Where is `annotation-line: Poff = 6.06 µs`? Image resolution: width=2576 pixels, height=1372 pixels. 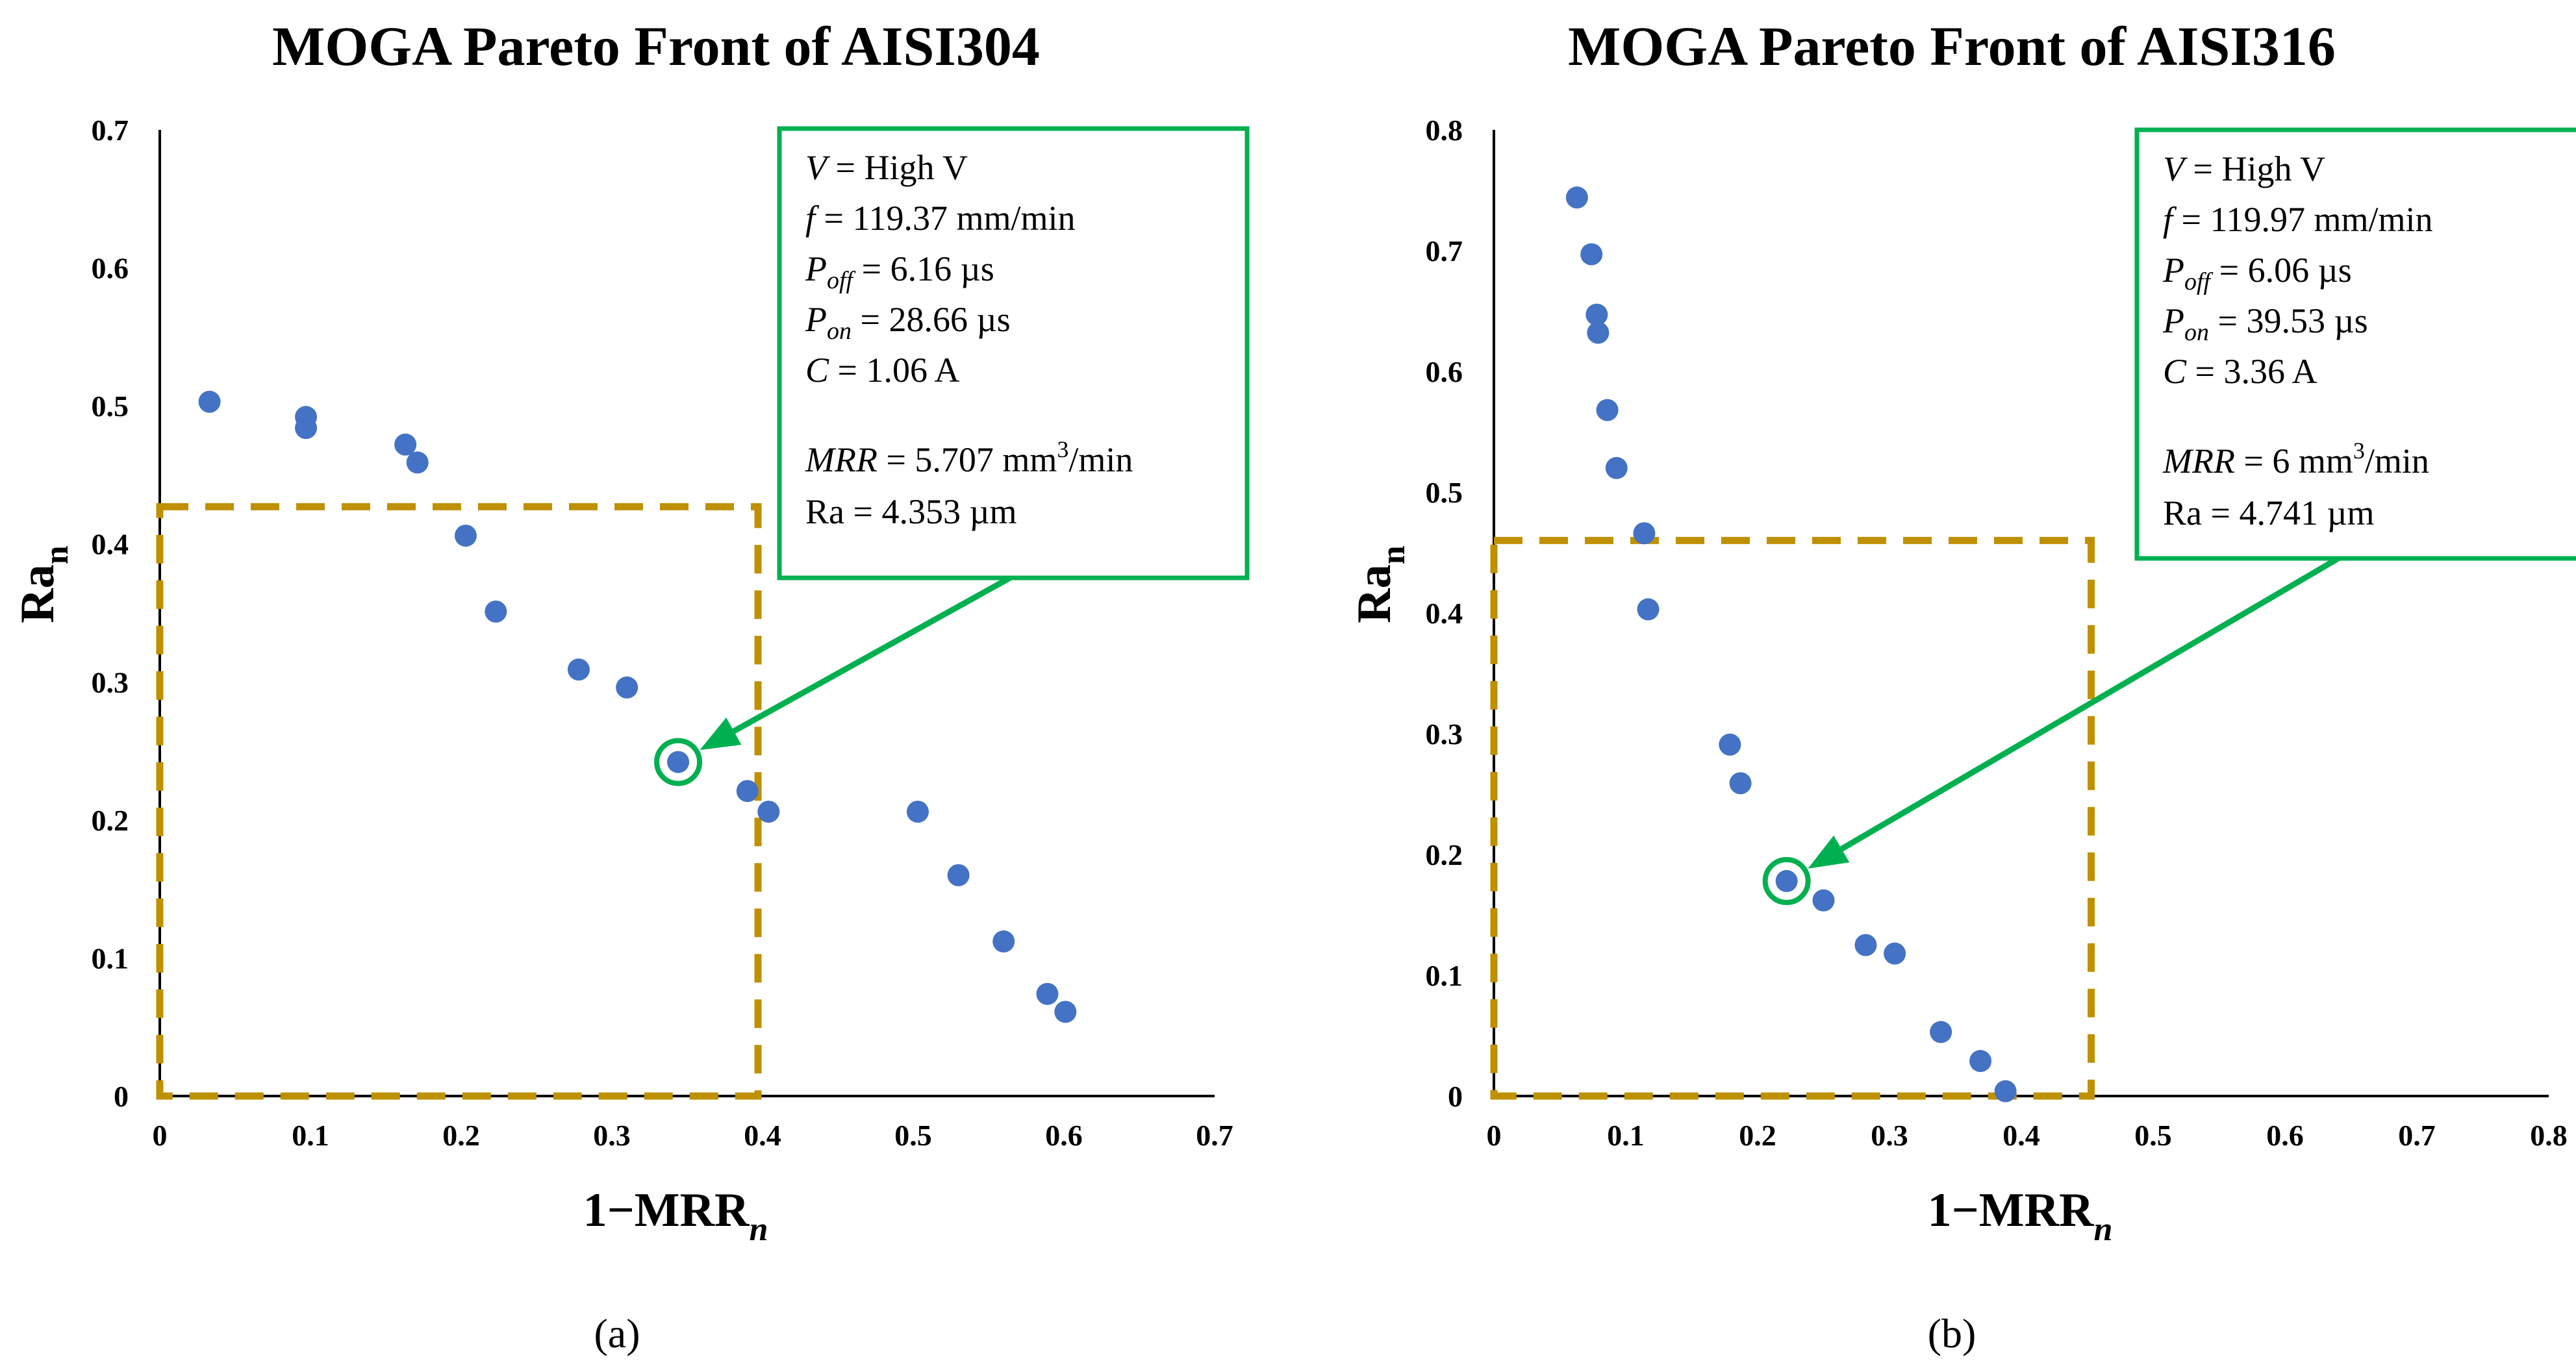
annotation-line: Poff = 6.06 µs is located at coordinates (2257, 273).